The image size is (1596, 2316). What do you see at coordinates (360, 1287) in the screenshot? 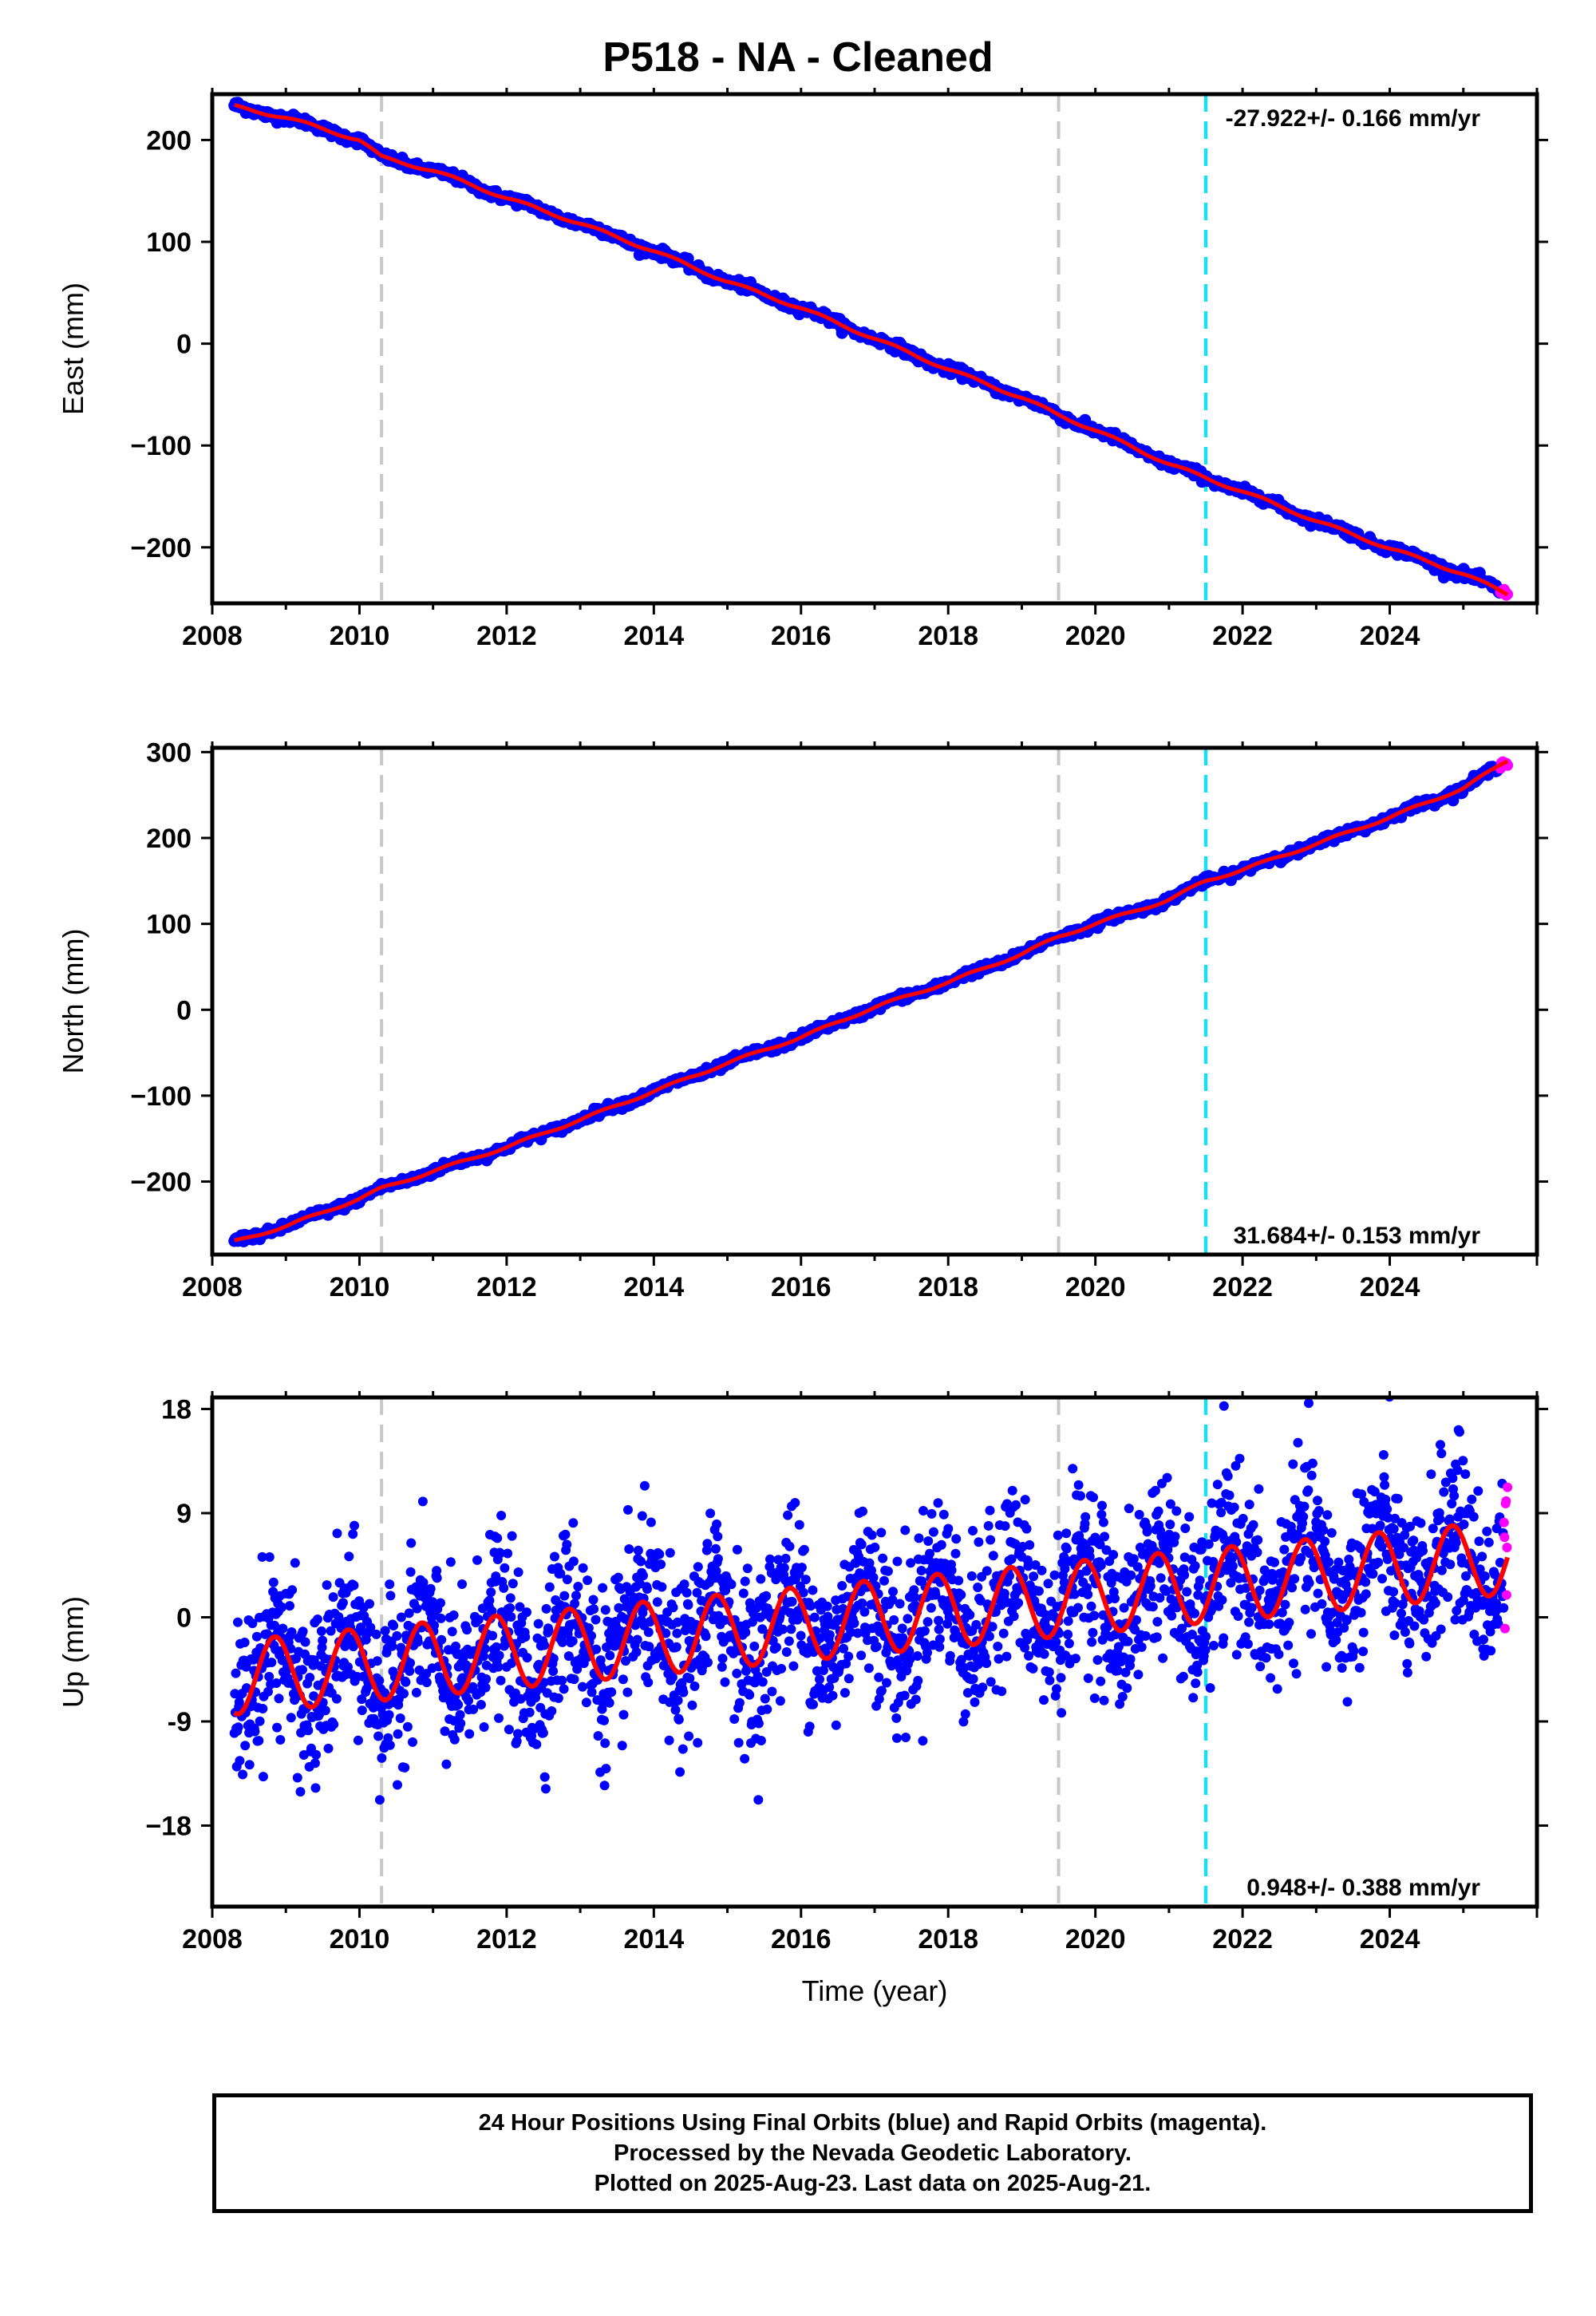
I see `x-tick-label: 2010` at bounding box center [360, 1287].